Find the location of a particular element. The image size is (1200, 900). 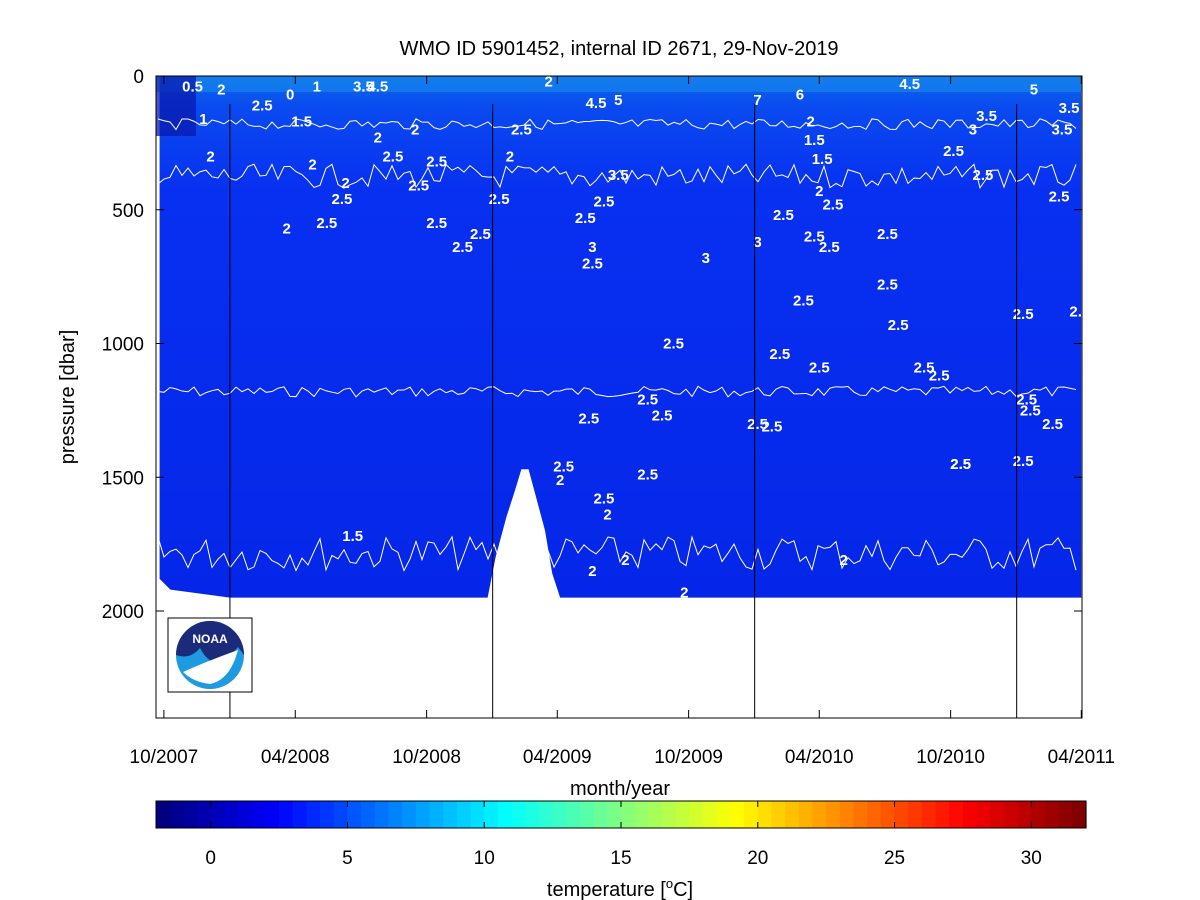

noaa-logo-text: NOAA is located at coordinates (210, 639).